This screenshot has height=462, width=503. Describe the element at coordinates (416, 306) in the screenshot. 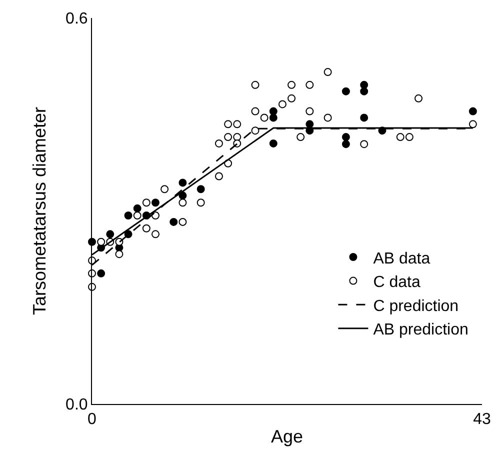

I see `legend-label: C prediction` at that location.